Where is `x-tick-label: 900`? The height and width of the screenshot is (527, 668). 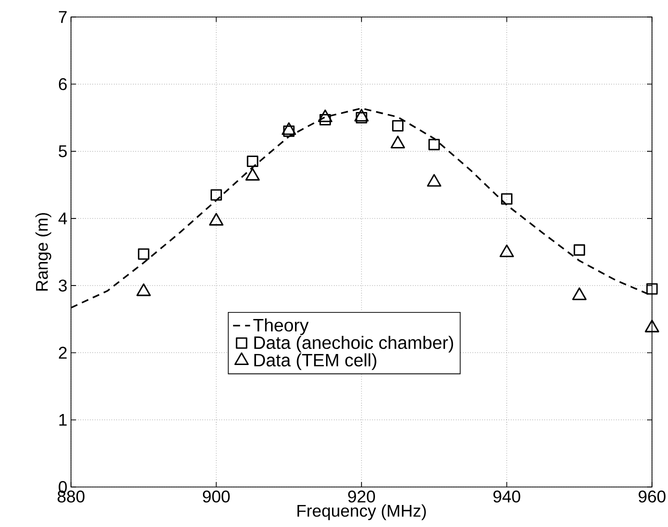 x-tick-label: 900 is located at coordinates (216, 496).